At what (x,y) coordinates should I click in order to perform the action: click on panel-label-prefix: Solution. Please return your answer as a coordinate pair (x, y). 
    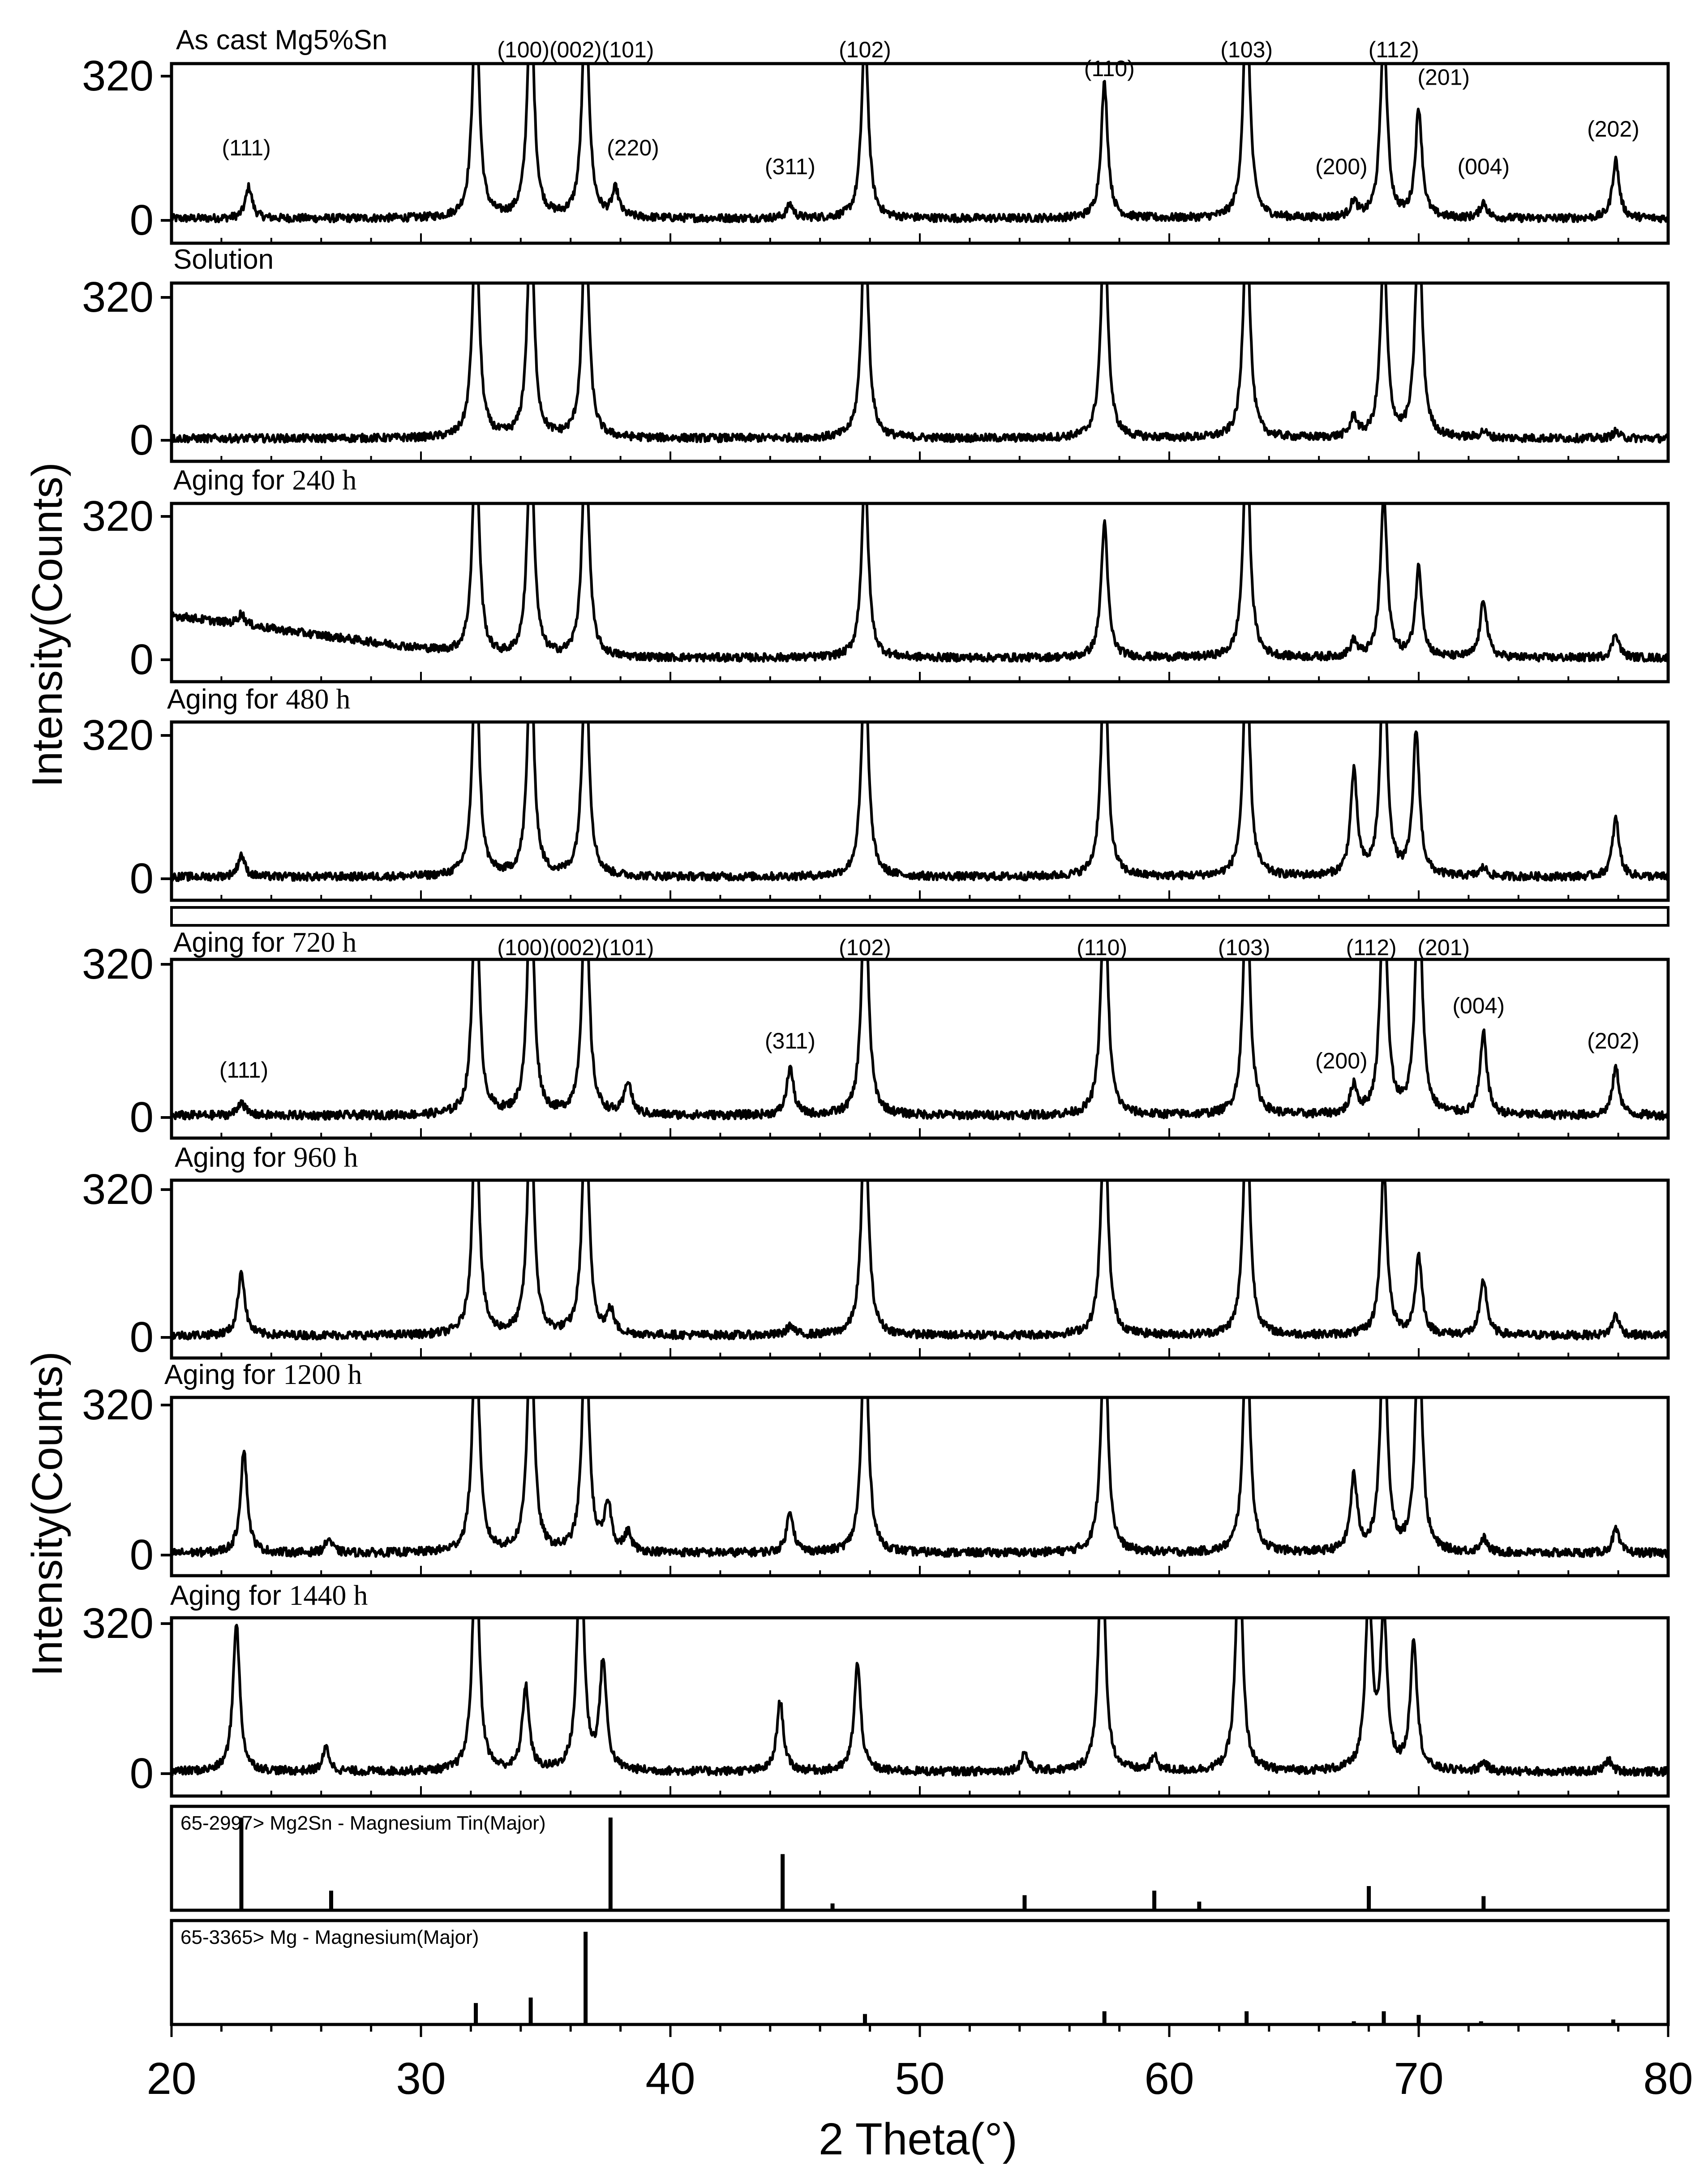
    Looking at the image, I should click on (224, 259).